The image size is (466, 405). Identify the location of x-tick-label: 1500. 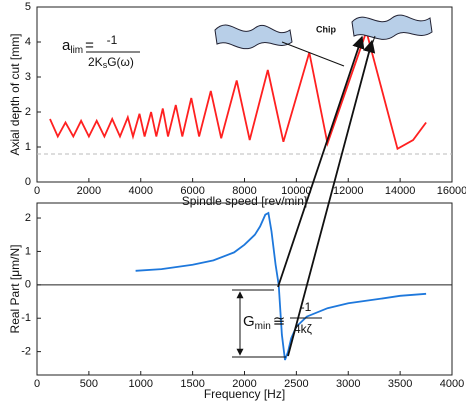
(192, 384).